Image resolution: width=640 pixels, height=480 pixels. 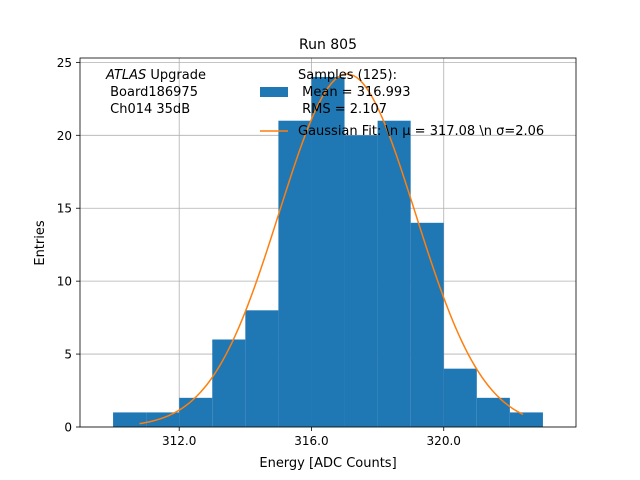 What do you see at coordinates (40, 243) in the screenshot?
I see `y-axis-label: Entries` at bounding box center [40, 243].